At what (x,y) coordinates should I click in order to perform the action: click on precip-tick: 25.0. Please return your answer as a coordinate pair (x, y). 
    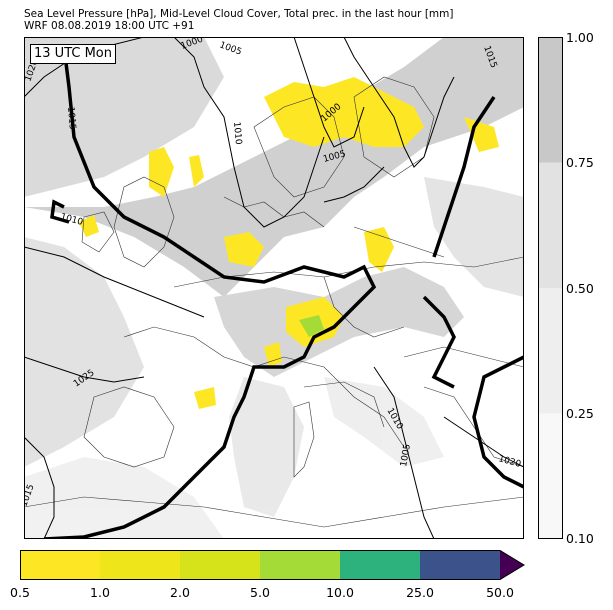
    Looking at the image, I should click on (420, 592).